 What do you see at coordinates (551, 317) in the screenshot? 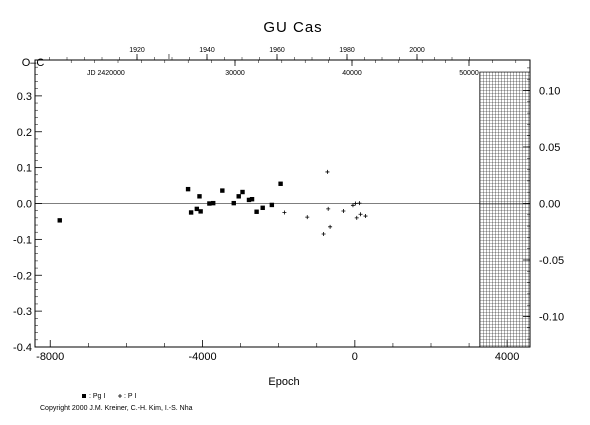
I see `right-tick-label: -0.10` at bounding box center [551, 317].